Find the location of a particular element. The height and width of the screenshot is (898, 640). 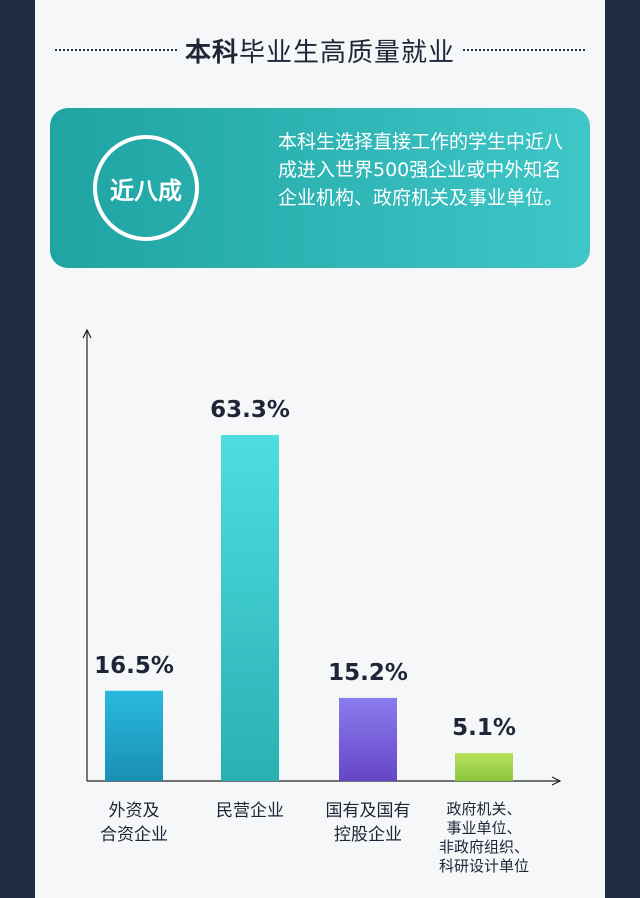

title-bold-part: 本科 is located at coordinates (211, 52).